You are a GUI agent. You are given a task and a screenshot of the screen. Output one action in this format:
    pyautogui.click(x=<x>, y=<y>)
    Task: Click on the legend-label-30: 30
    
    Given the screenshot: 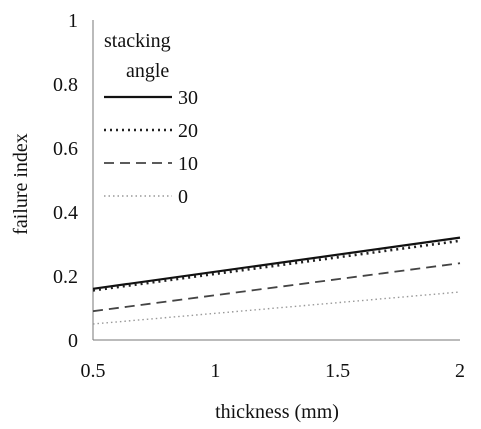 What is the action you would take?
    pyautogui.click(x=188, y=98)
    